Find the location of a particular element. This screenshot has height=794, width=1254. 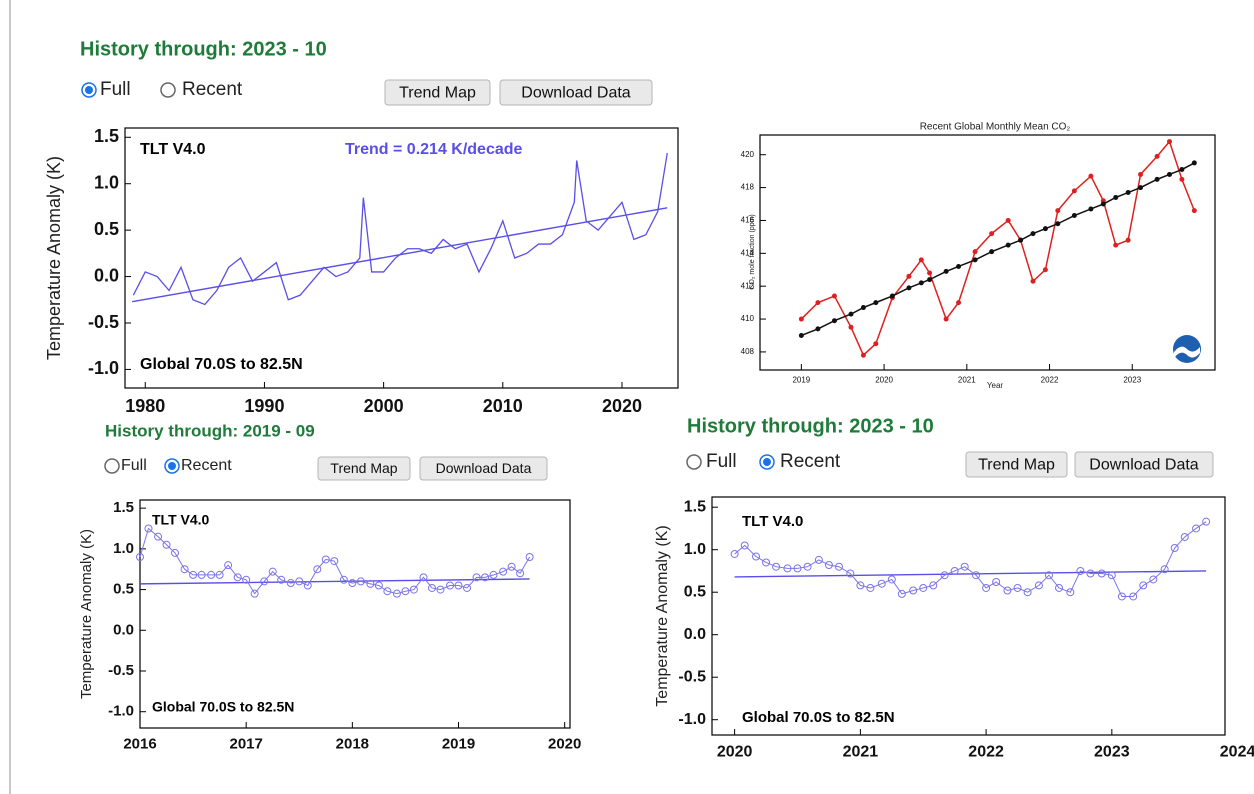

x-tick-label: 2016 is located at coordinates (139, 743).